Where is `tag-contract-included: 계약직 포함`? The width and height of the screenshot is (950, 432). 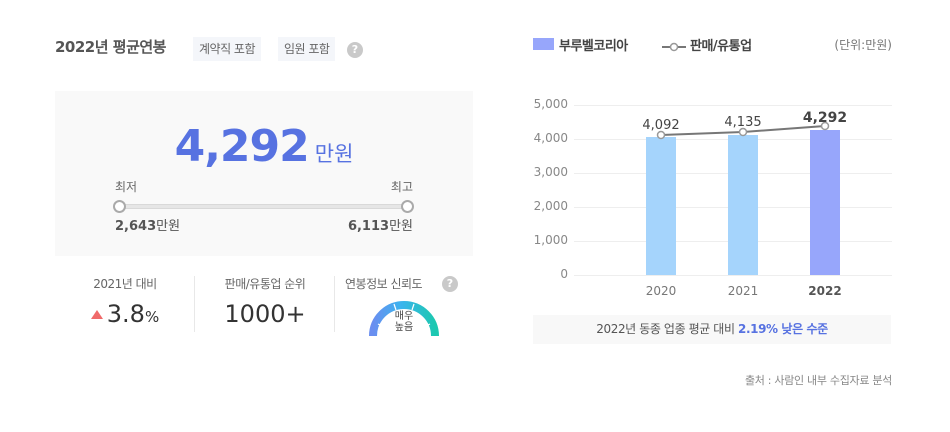
tag-contract-included: 계약직 포함 is located at coordinates (227, 49).